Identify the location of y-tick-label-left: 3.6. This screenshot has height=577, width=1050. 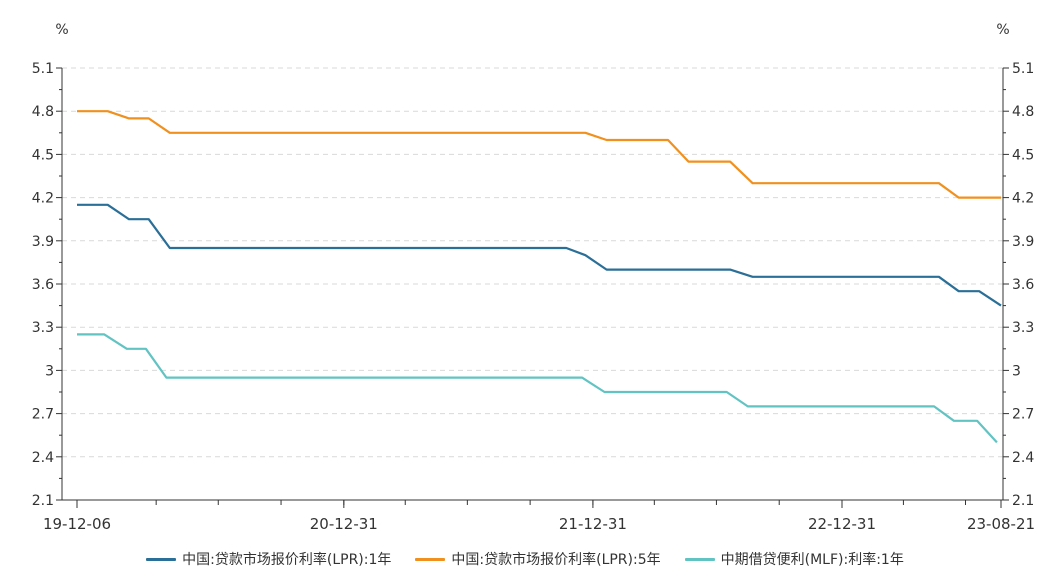
(43, 285).